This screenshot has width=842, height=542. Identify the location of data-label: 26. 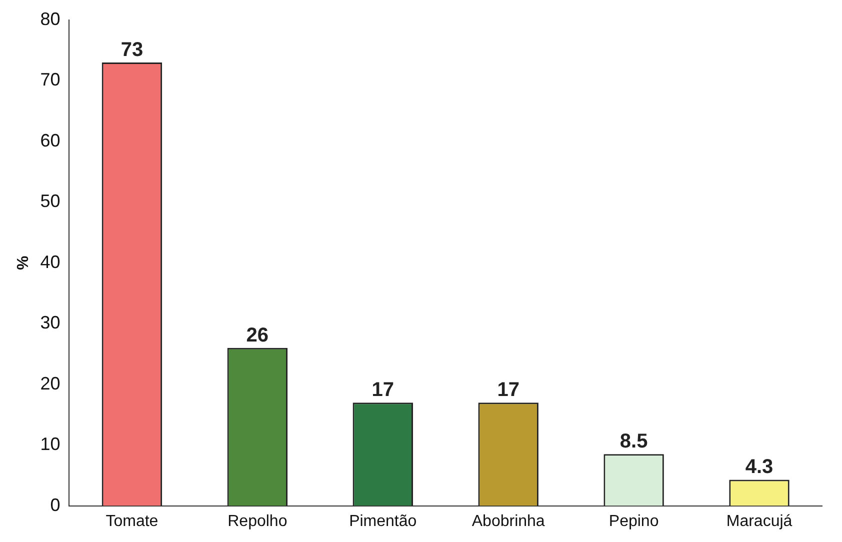
(257, 335).